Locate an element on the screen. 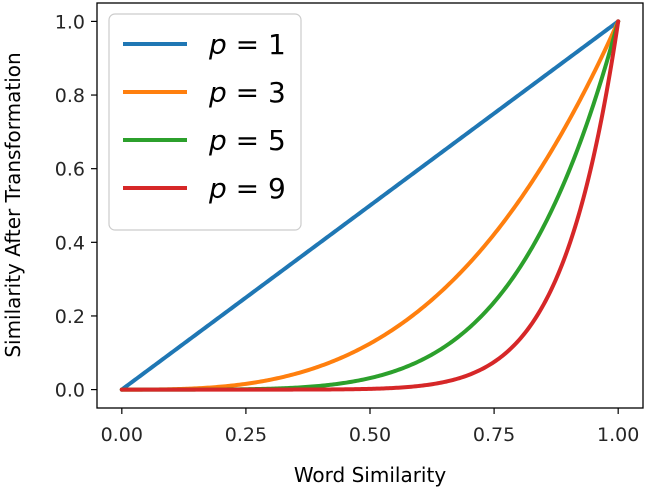 This screenshot has width=646, height=491. x-tick-label: 0.00 is located at coordinates (122, 435).